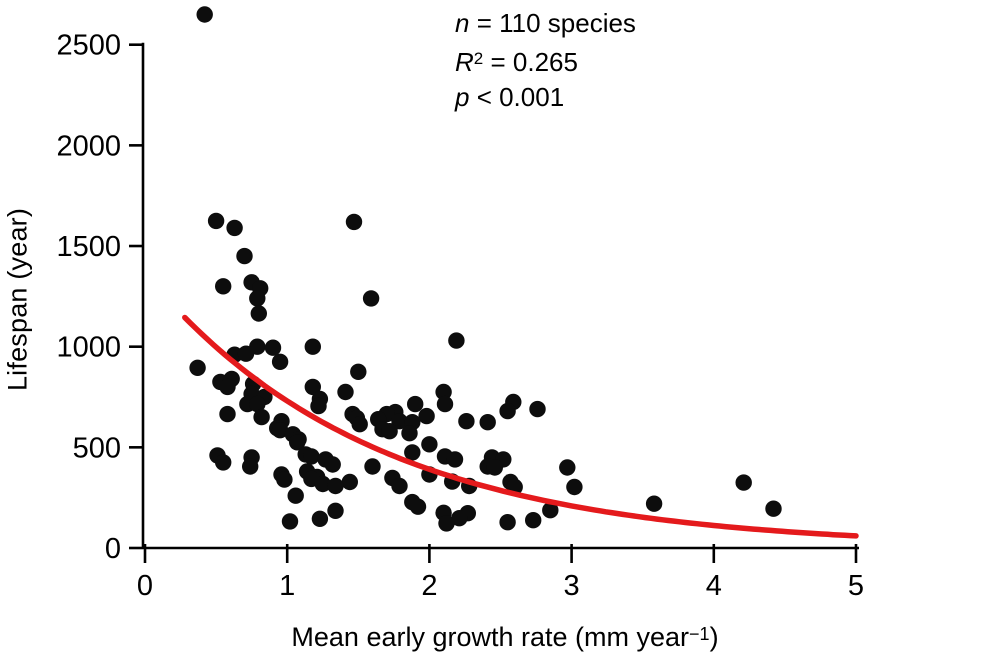 The height and width of the screenshot is (667, 1000). What do you see at coordinates (530, 62) in the screenshot?
I see `stats-r-value: = 0.265` at bounding box center [530, 62].